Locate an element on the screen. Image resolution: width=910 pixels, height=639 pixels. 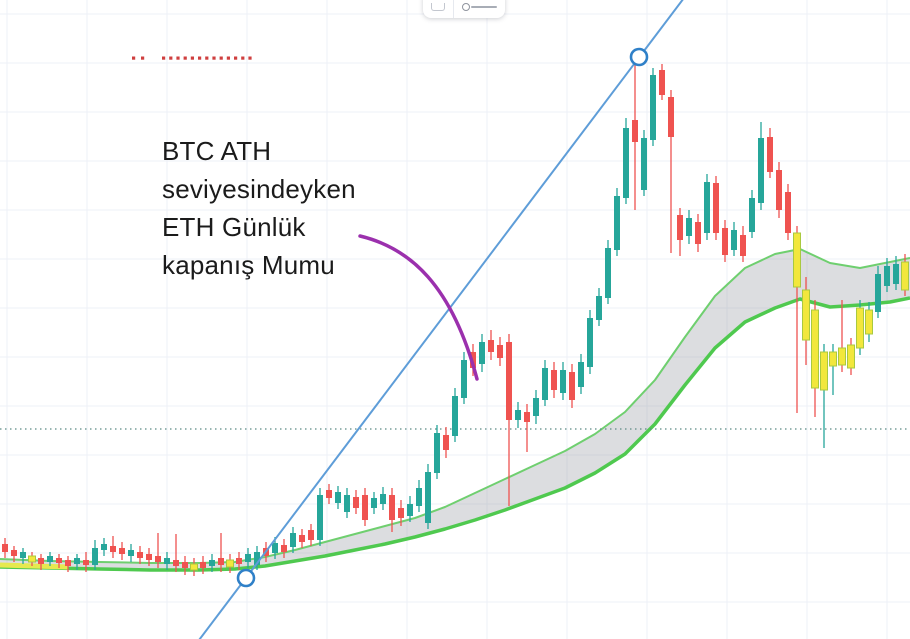
arrow-drawing is located at coordinates (418, 307).